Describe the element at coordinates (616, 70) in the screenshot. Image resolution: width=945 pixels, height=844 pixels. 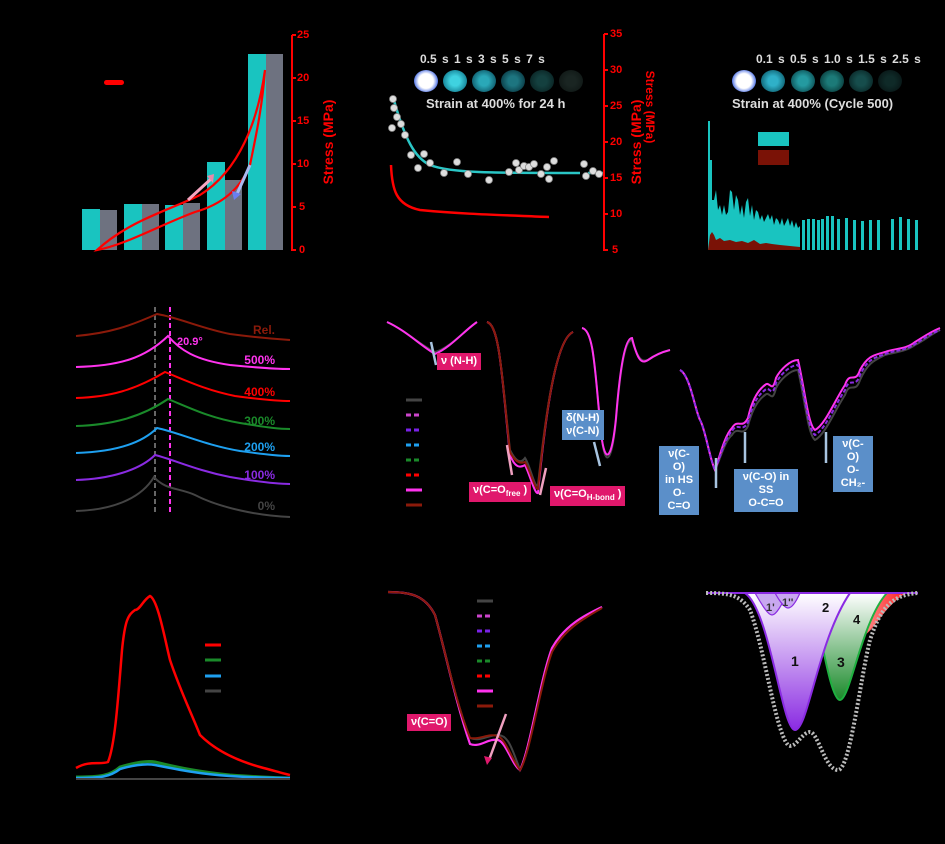
I see `tick-30: 30` at that location.